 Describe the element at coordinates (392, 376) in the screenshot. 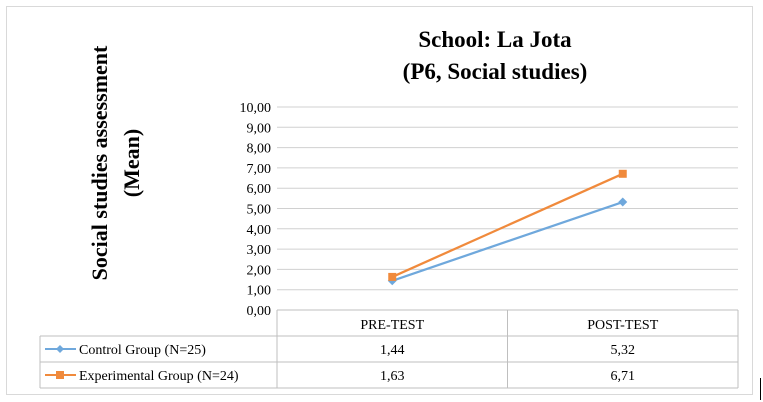

I see `data-label: 1,63` at that location.